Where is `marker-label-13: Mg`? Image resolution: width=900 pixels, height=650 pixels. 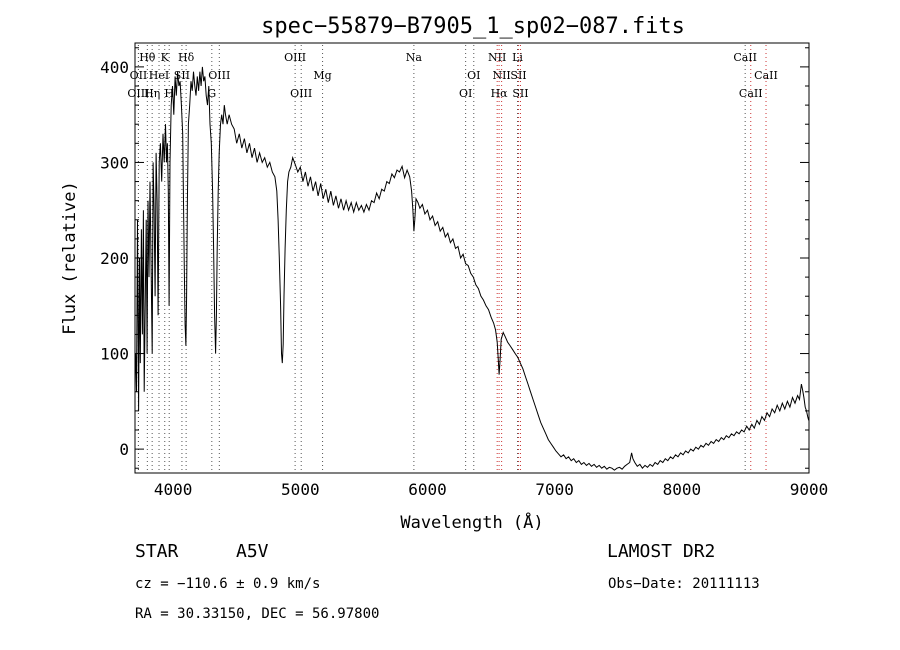 marker-label-13: Mg is located at coordinates (322, 75).